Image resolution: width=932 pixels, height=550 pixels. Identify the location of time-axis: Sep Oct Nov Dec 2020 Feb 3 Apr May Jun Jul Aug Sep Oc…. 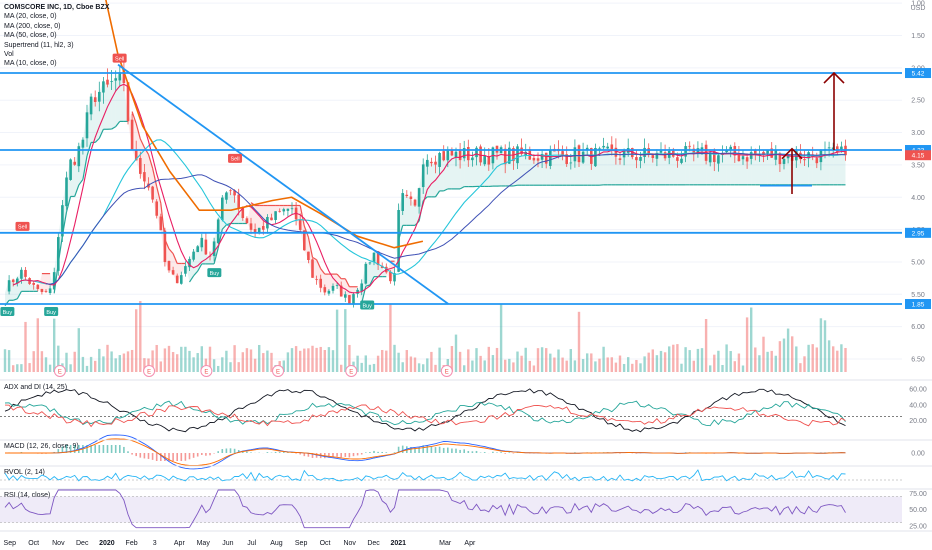
(240, 543).